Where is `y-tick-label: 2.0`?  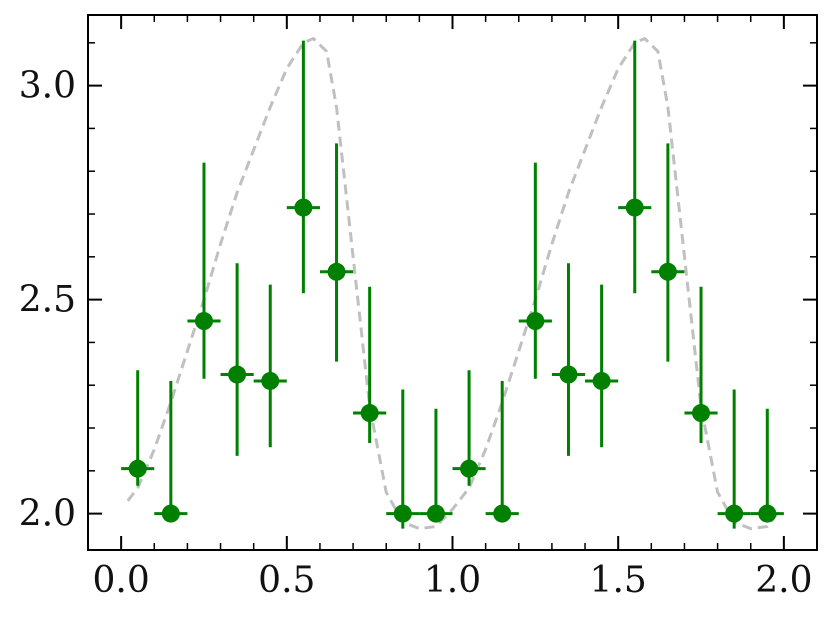
y-tick-label: 2.0 is located at coordinates (47, 514).